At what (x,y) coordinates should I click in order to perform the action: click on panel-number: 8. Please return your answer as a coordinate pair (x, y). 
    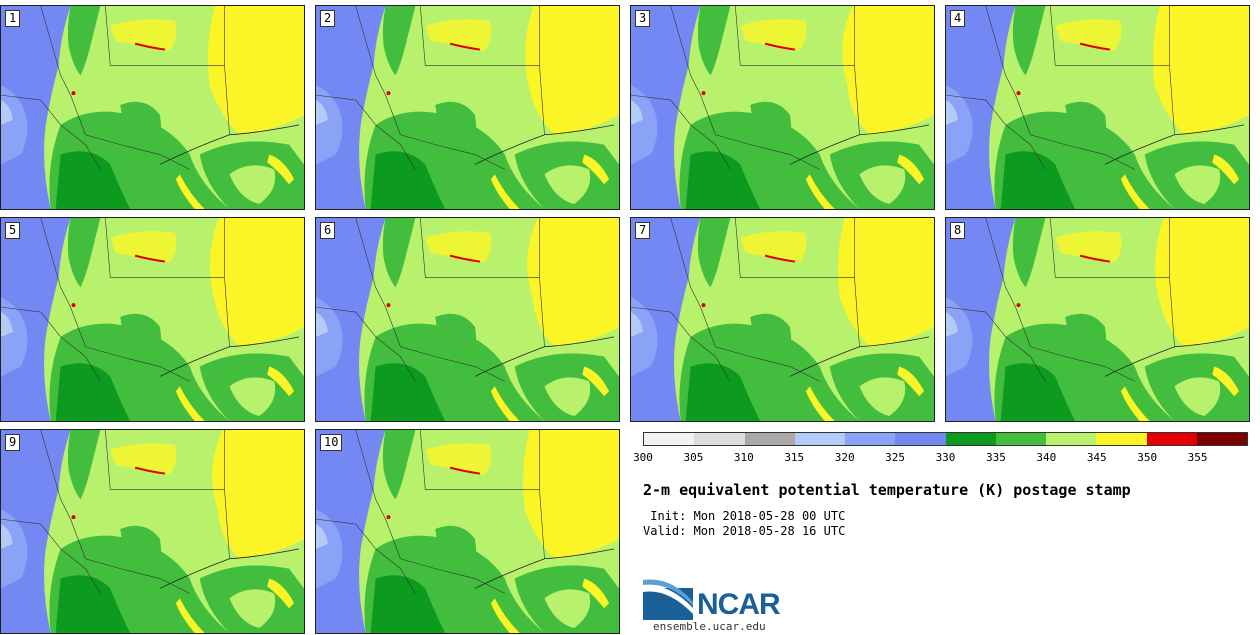
    Looking at the image, I should click on (958, 230).